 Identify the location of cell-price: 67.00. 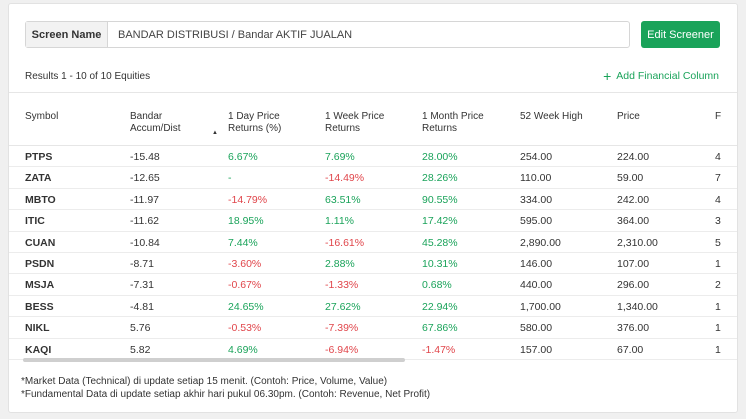
(630, 349).